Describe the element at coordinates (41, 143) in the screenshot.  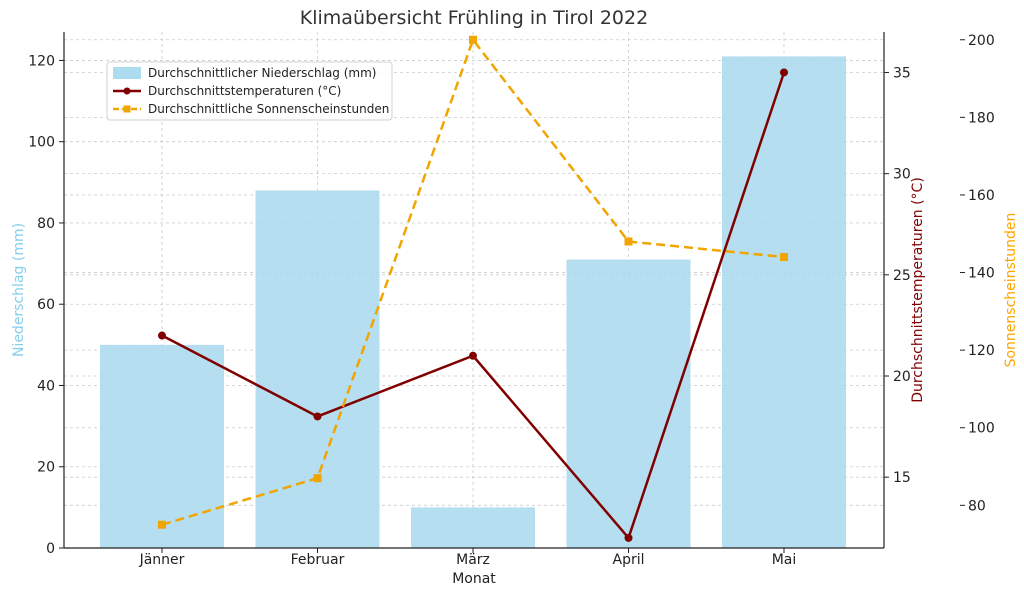
I see `y-tick-left-label-100: 100` at that location.